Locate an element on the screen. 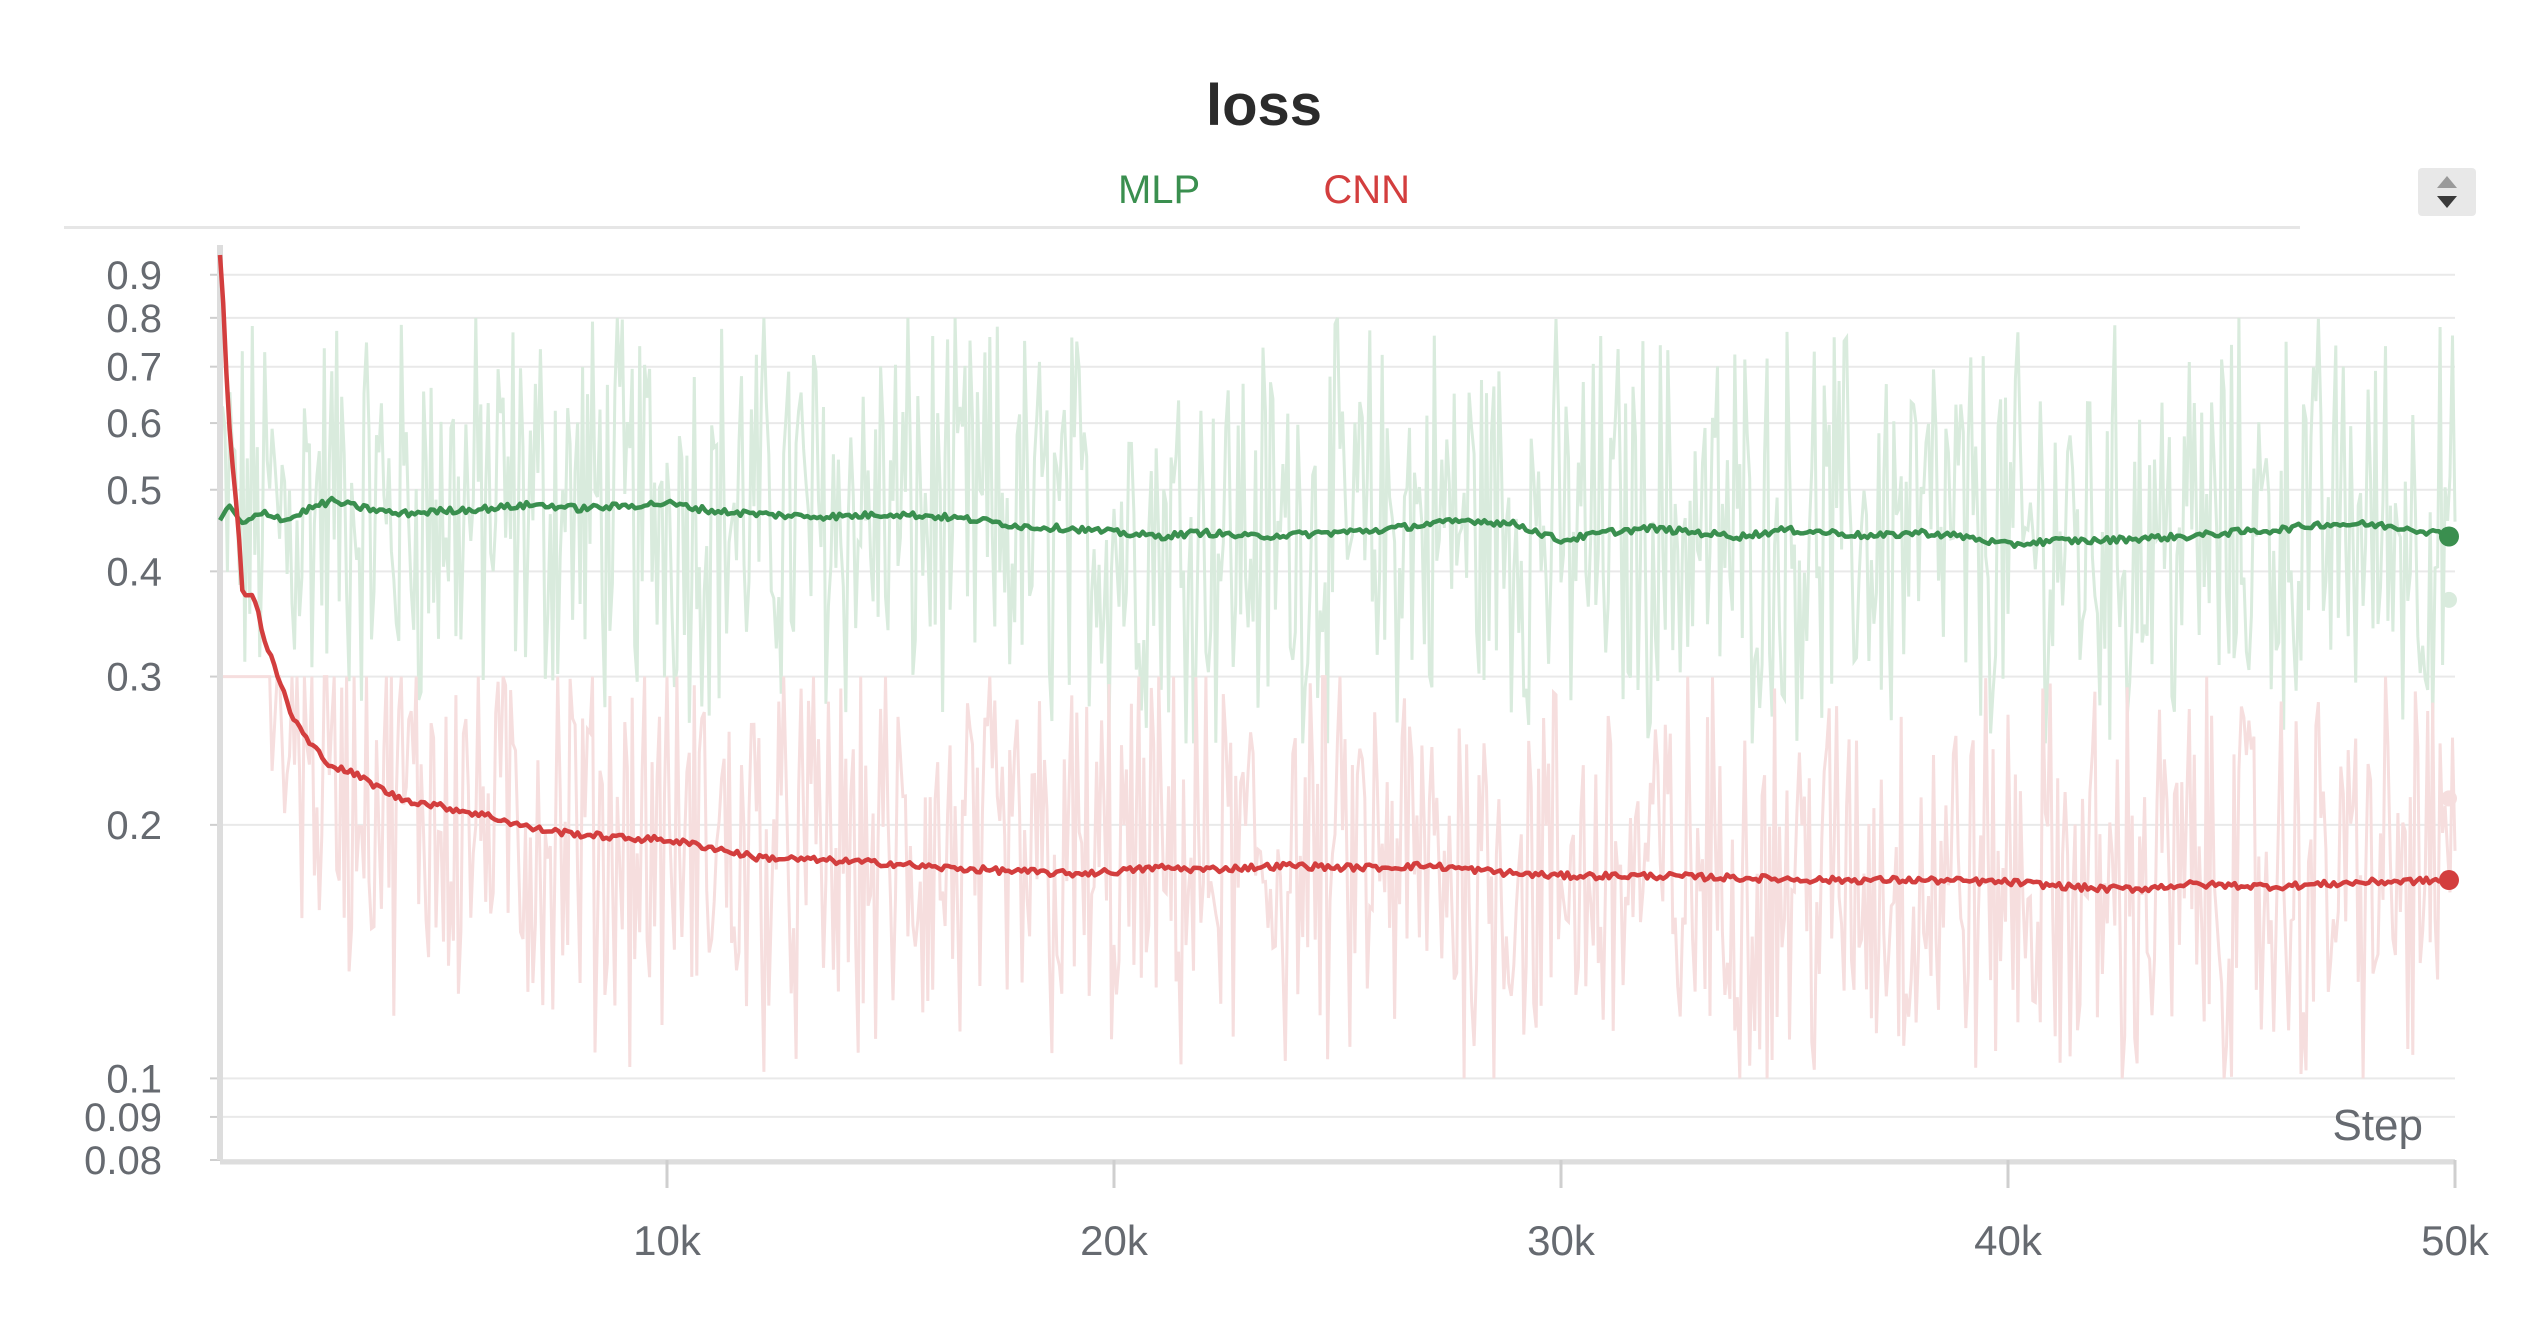 Image resolution: width=2528 pixels, height=1328 pixels. legend-divider is located at coordinates (1182, 227).